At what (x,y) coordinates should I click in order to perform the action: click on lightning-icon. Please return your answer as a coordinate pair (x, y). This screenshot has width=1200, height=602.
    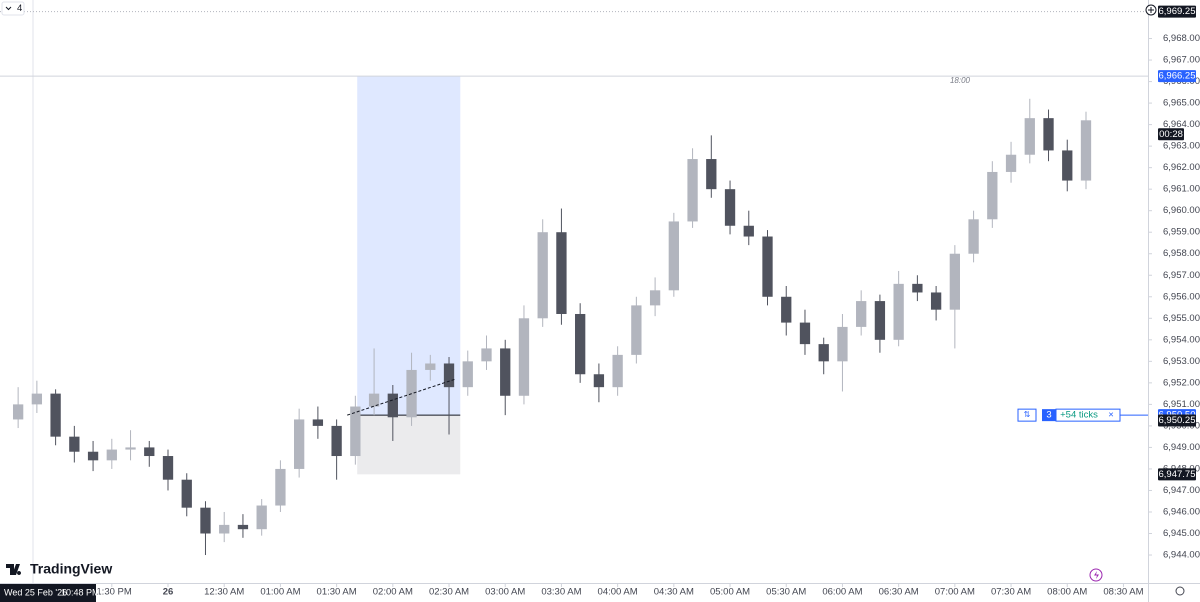
    Looking at the image, I should click on (1096, 575).